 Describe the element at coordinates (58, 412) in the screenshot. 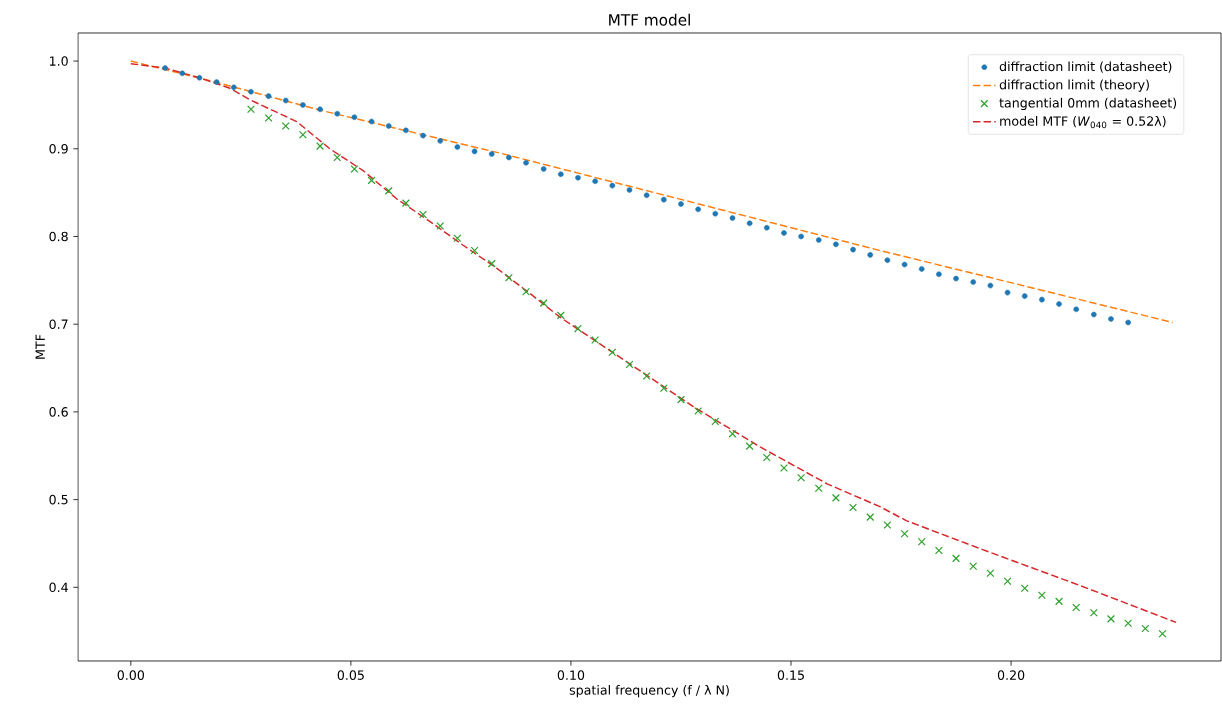

I see `y-tick-label: 0.6` at that location.